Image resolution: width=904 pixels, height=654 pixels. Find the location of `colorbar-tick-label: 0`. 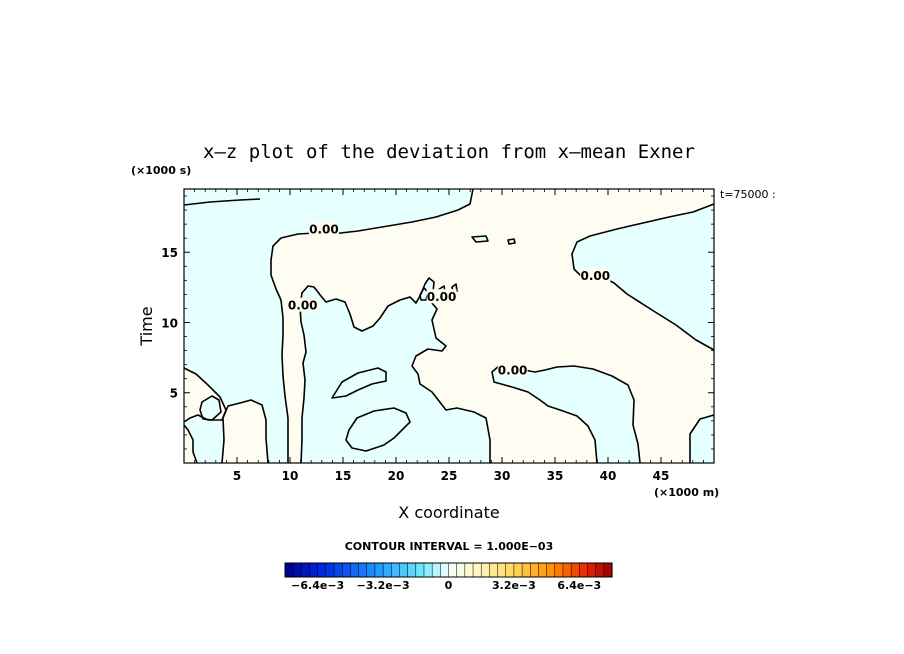

colorbar-tick-label: 0 is located at coordinates (449, 585).